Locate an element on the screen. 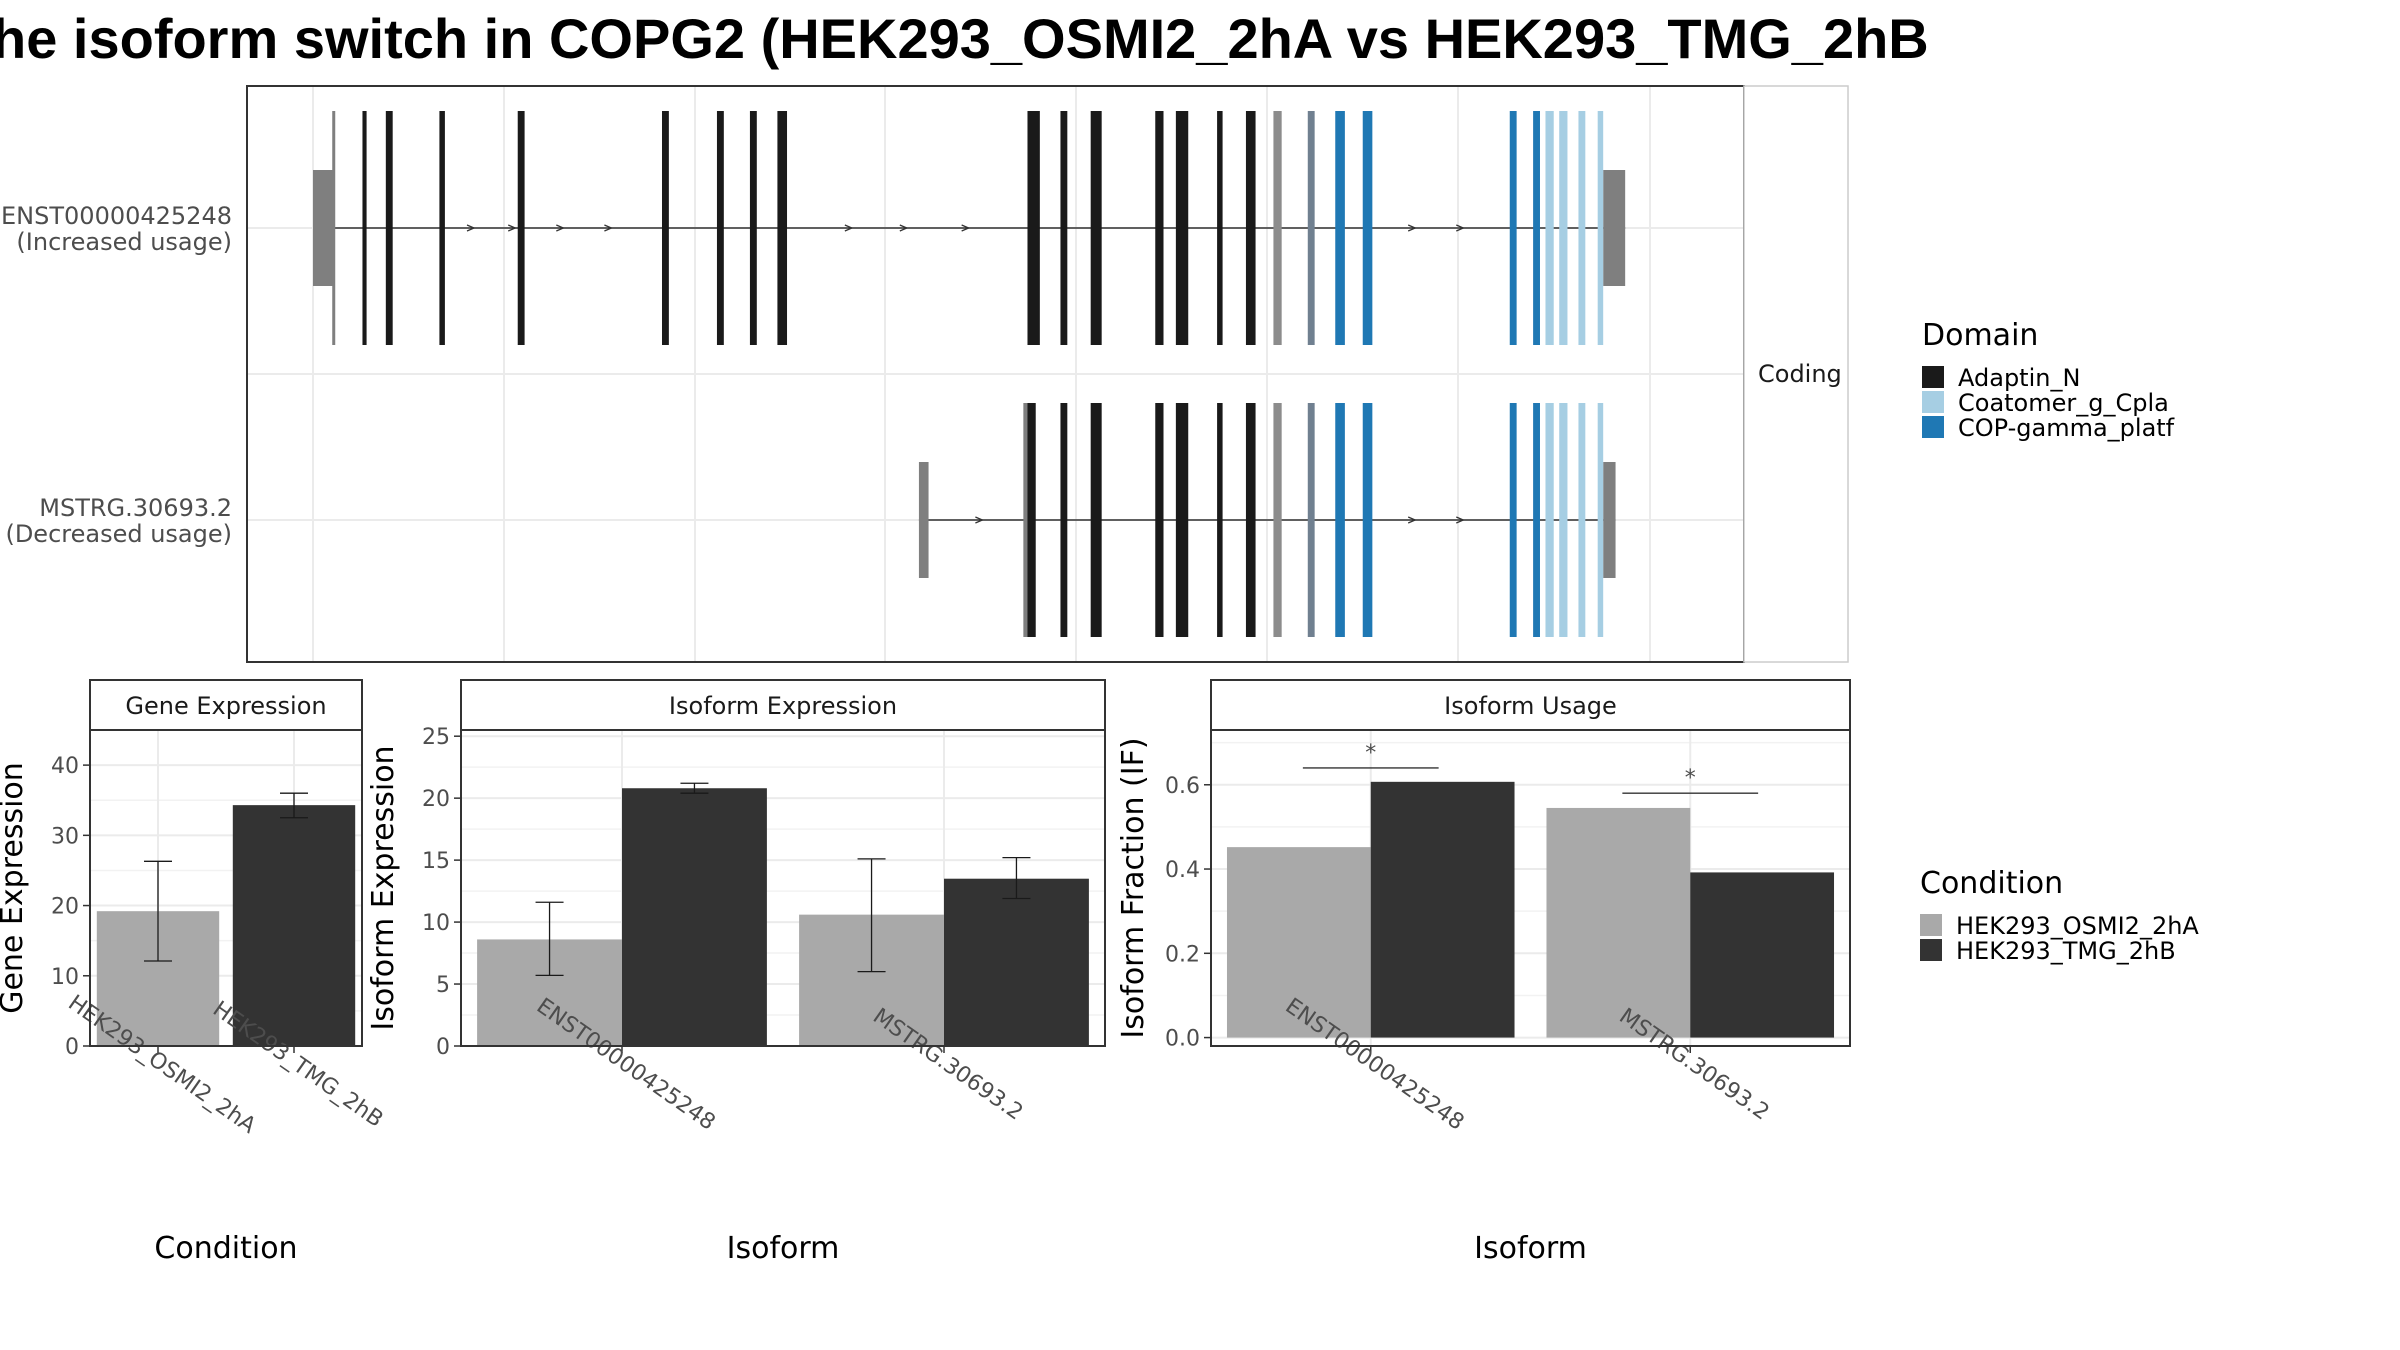 The image size is (2400, 1350). isoform-id-label: MSTRG.30693.2 is located at coordinates (135, 508).